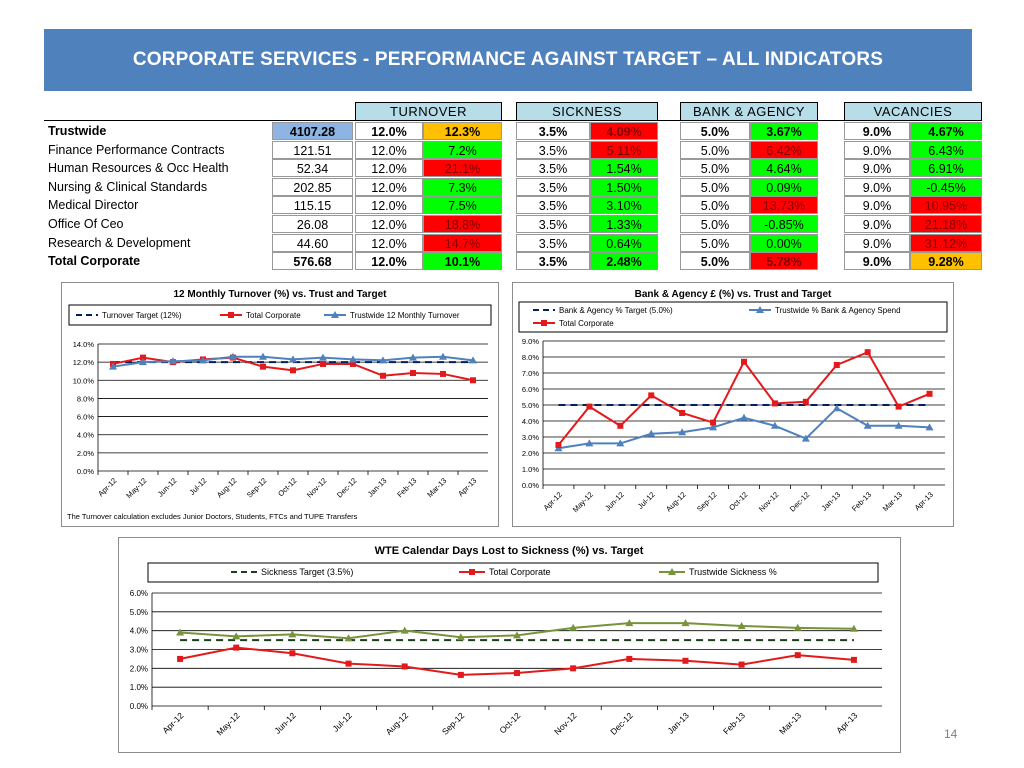  I want to click on legend-box, so click(733, 317).